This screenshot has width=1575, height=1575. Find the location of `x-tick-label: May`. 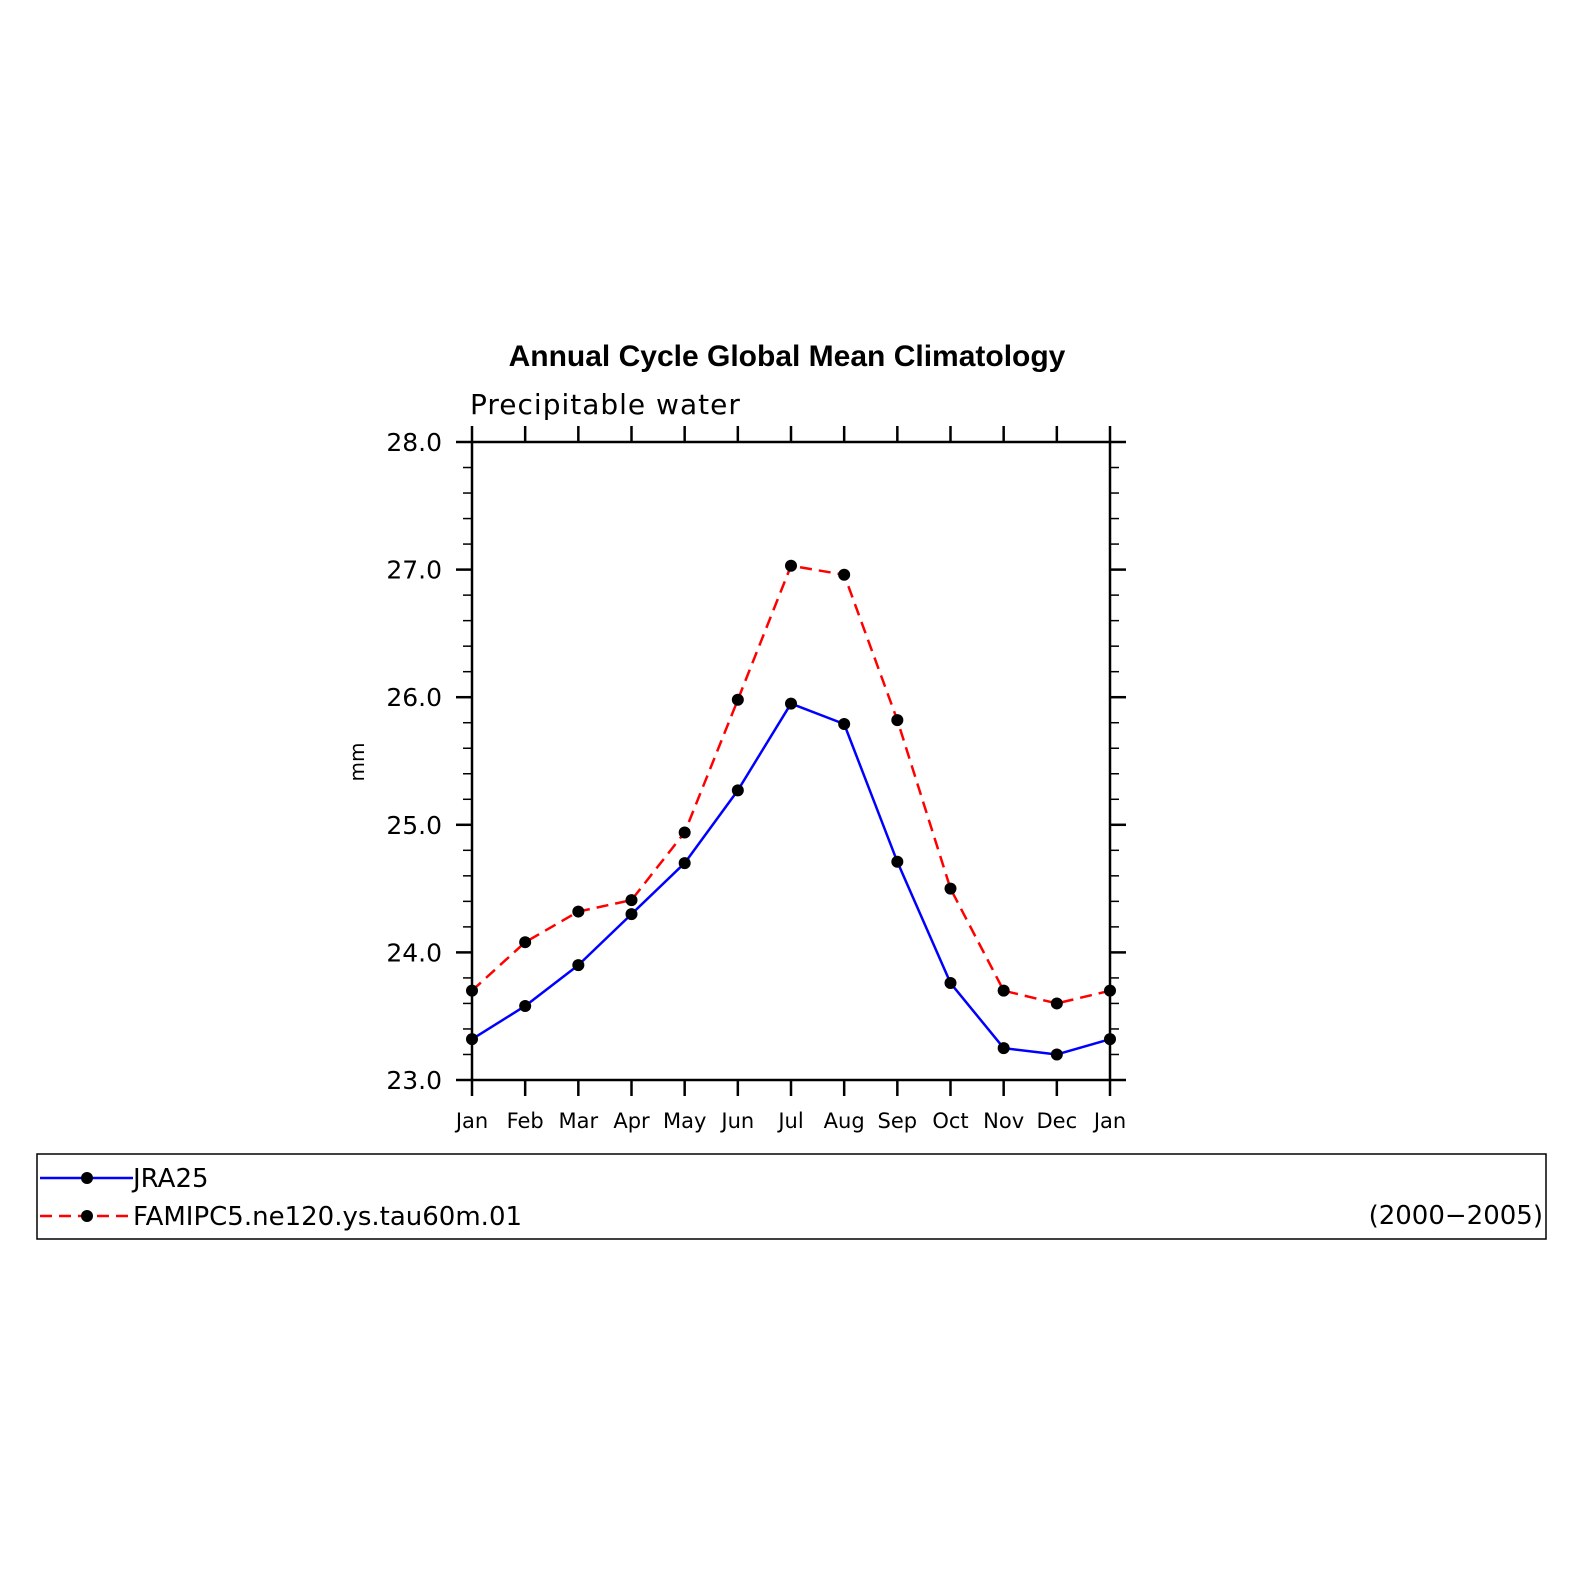

x-tick-label: May is located at coordinates (684, 1121).